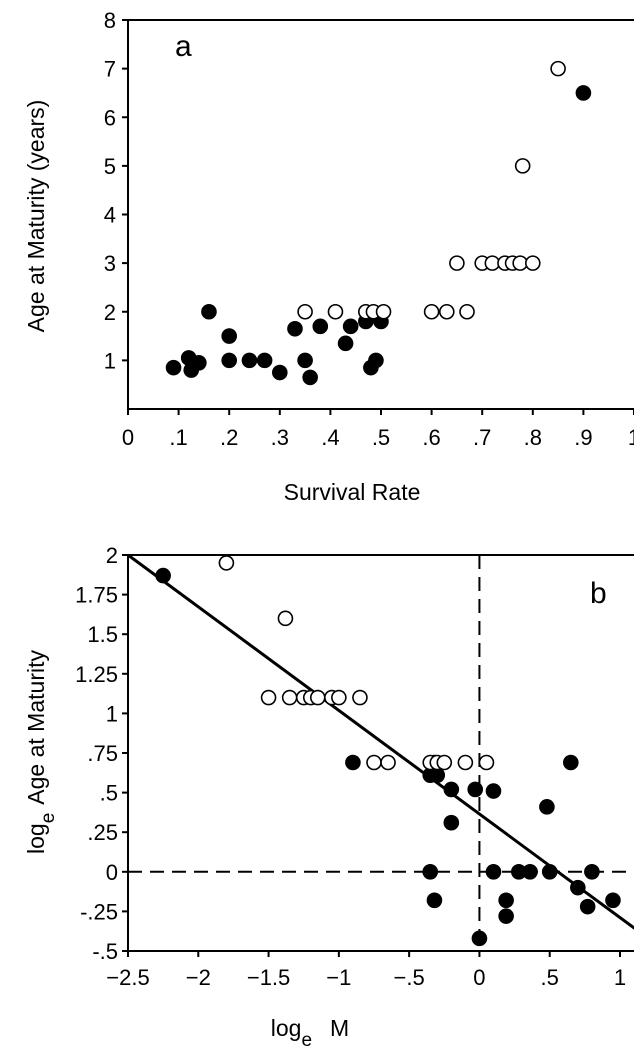 This screenshot has height=1051, width=634. What do you see at coordinates (306, 1040) in the screenshot?
I see `b-x-label-sub: e` at bounding box center [306, 1040].